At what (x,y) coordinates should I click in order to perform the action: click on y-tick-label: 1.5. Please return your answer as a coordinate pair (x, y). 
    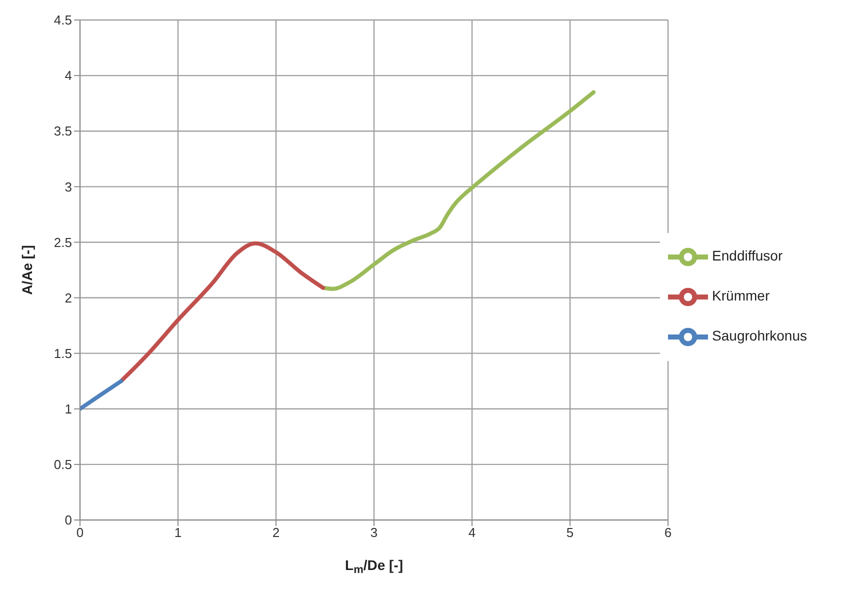
    Looking at the image, I should click on (63, 353).